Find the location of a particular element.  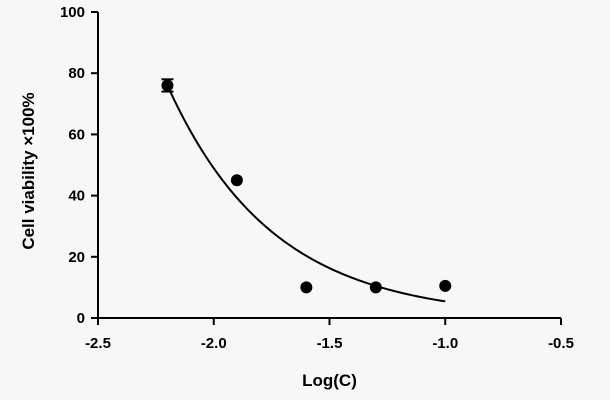

x-tick-label: -1.0 is located at coordinates (445, 343).